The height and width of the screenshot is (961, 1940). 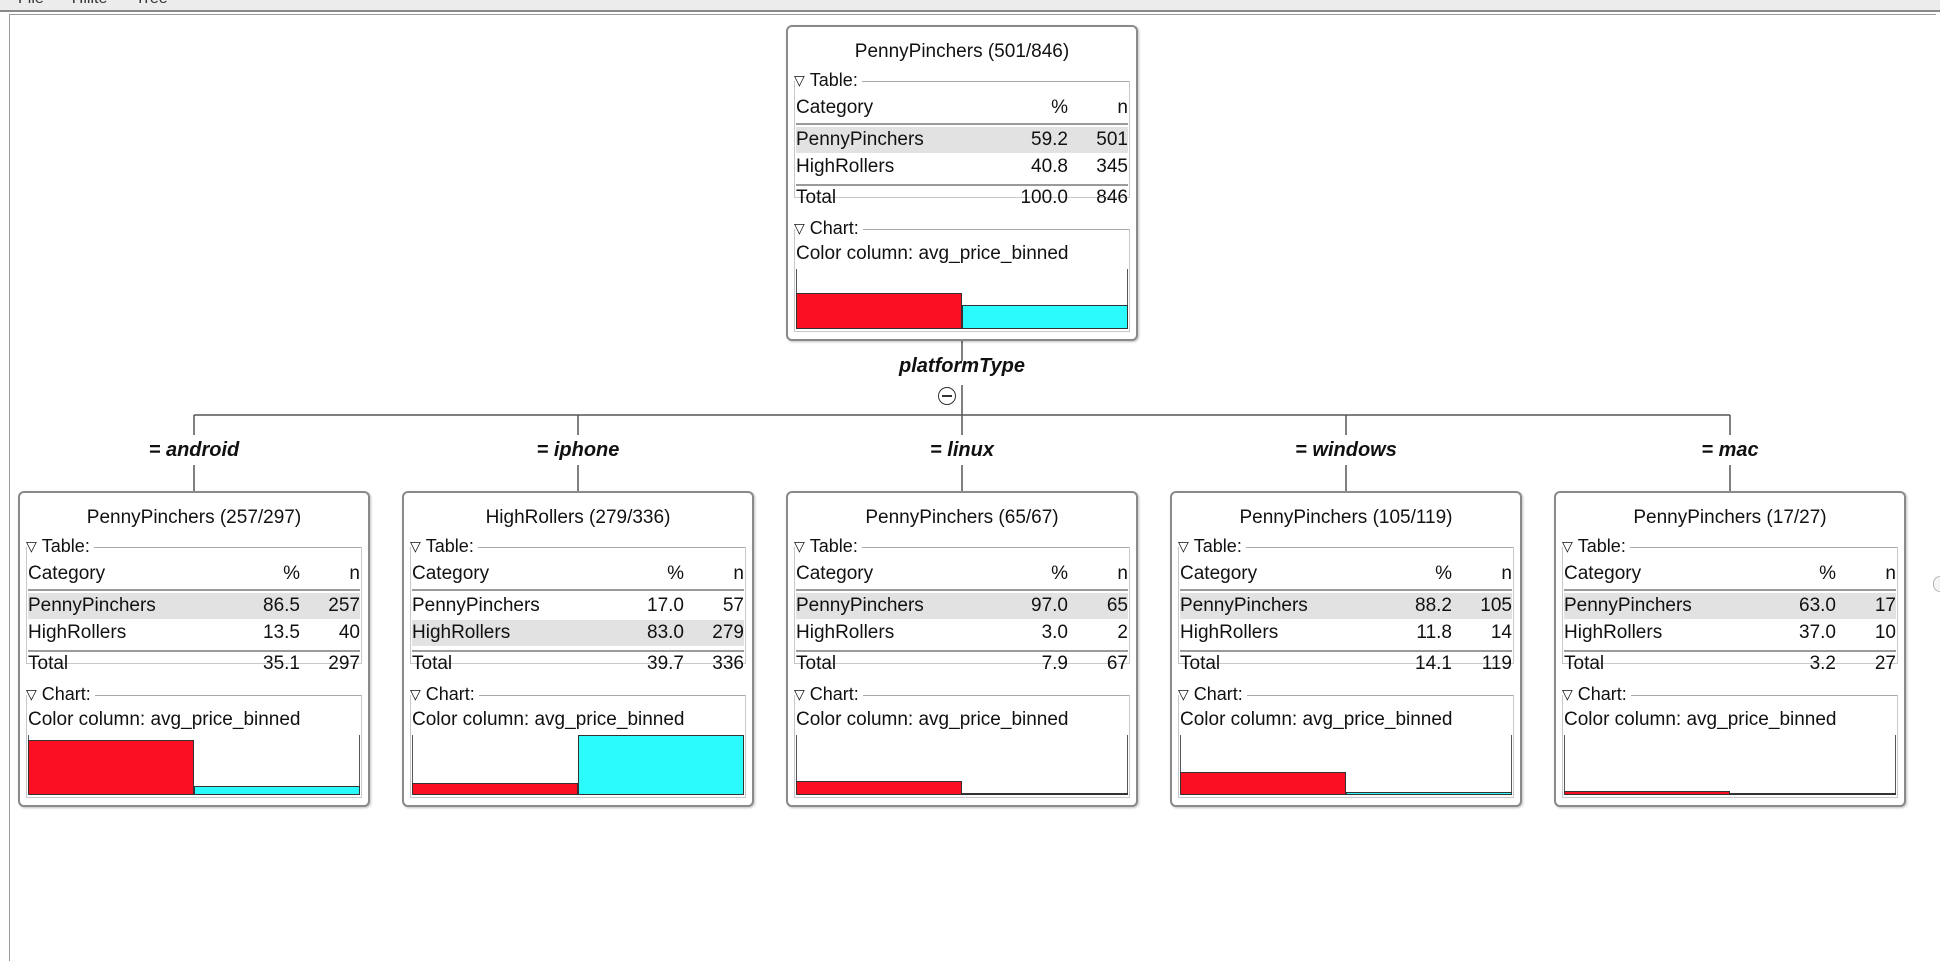 I want to click on total-percent: 3.2, so click(x=1822, y=663).